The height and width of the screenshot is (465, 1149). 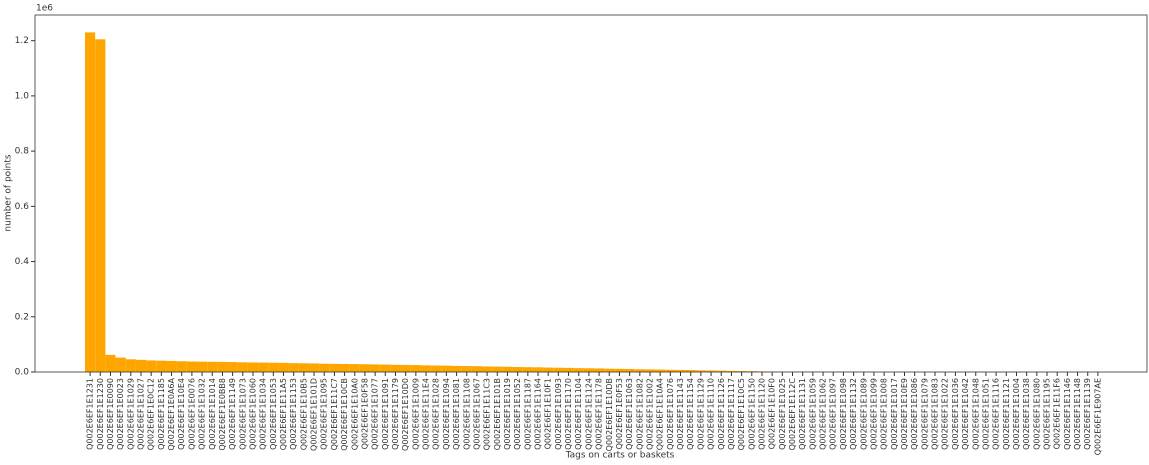 What do you see at coordinates (1067, 414) in the screenshot?
I see `x-tick-label: Q002E6EF1E1146` at bounding box center [1067, 414].